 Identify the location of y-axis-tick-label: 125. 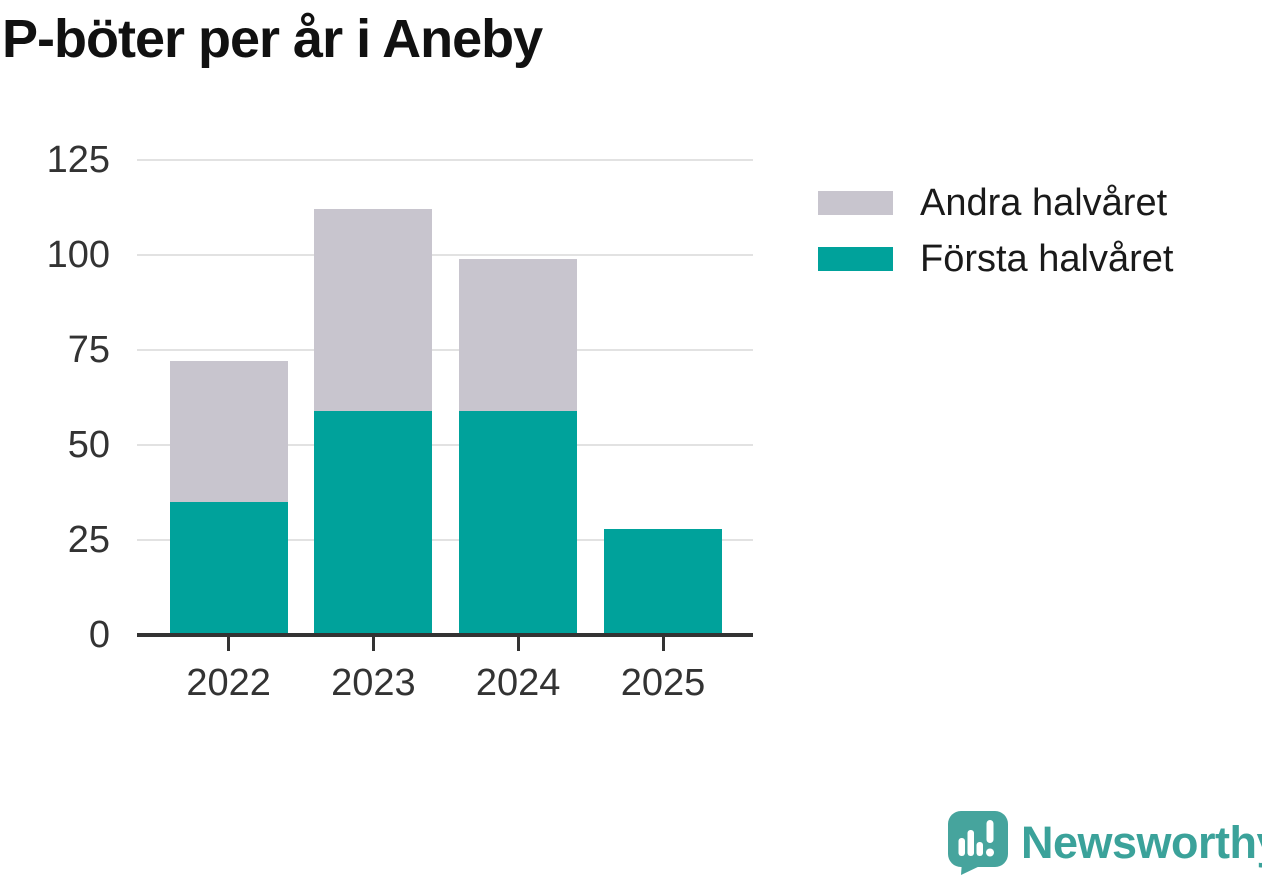
(78, 160).